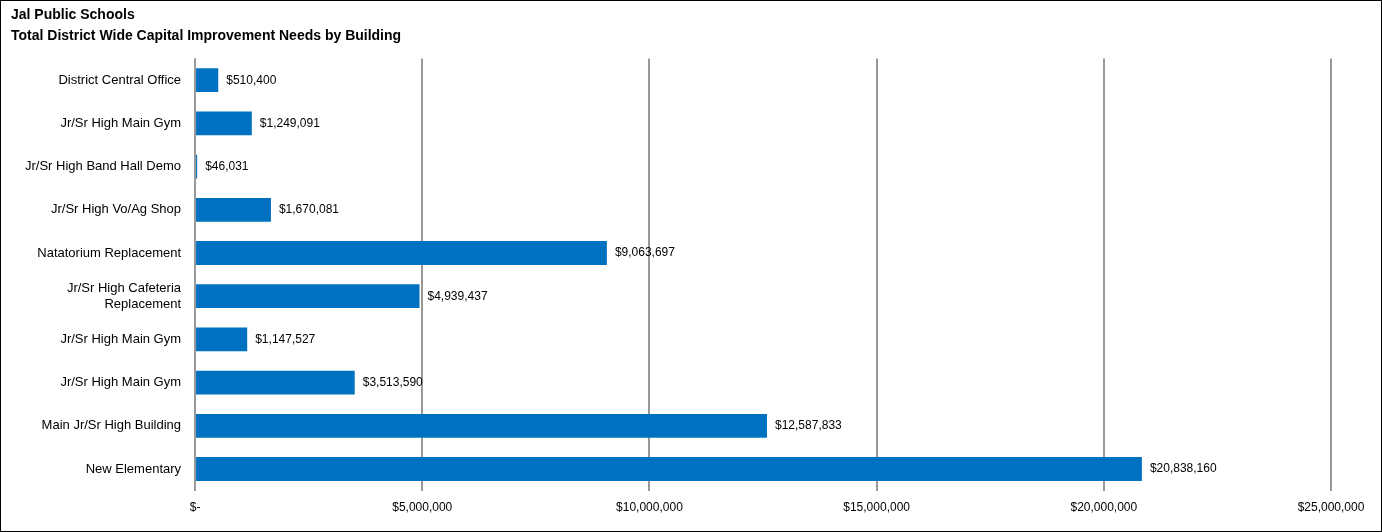 The image size is (1382, 532). What do you see at coordinates (120, 79) in the screenshot?
I see `y-tick-label: District Central Office` at bounding box center [120, 79].